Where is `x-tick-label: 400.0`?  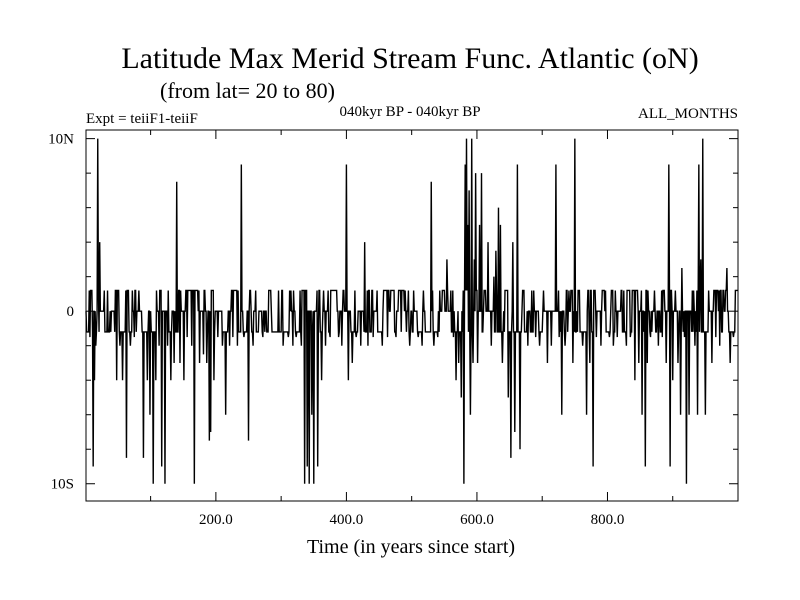
x-tick-label: 400.0 is located at coordinates (347, 520).